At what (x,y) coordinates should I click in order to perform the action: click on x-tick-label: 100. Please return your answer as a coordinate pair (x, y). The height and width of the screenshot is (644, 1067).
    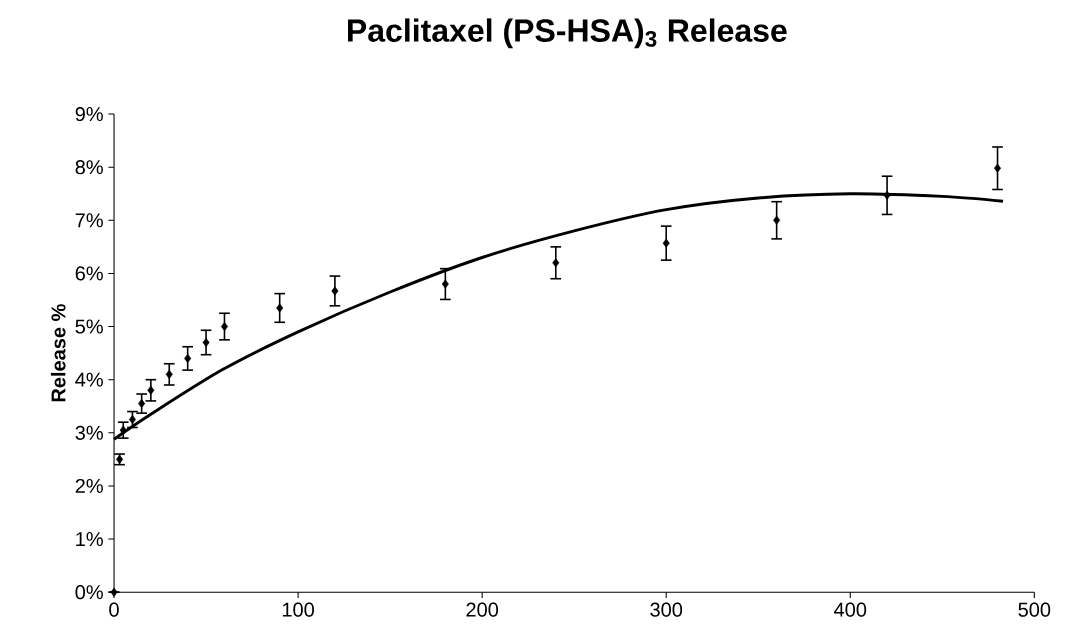
    Looking at the image, I should click on (298, 609).